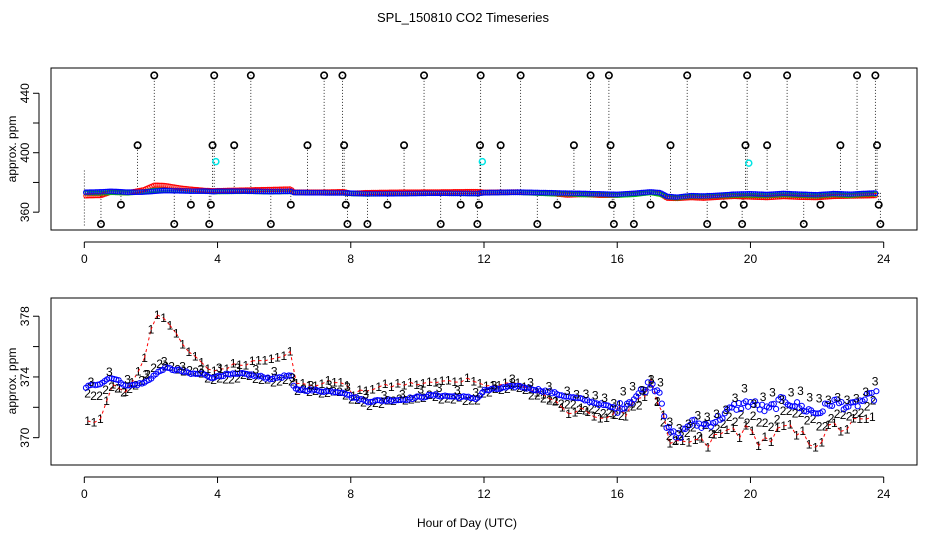  Describe the element at coordinates (463, 17) in the screenshot. I see `chart-title: SPL_150810 CO2 Timeseries` at that location.